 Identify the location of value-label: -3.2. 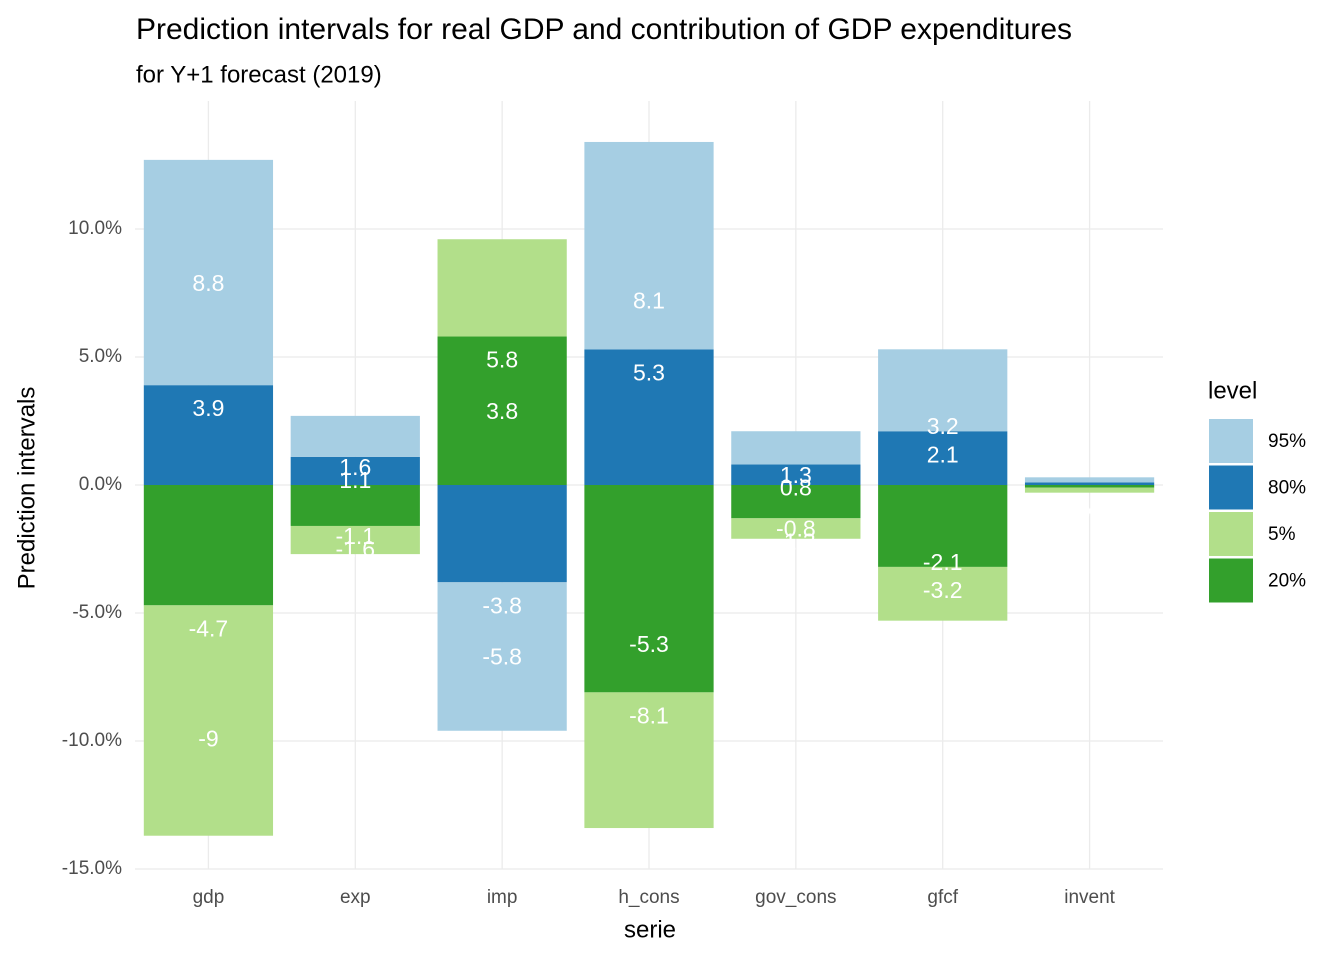
(943, 590).